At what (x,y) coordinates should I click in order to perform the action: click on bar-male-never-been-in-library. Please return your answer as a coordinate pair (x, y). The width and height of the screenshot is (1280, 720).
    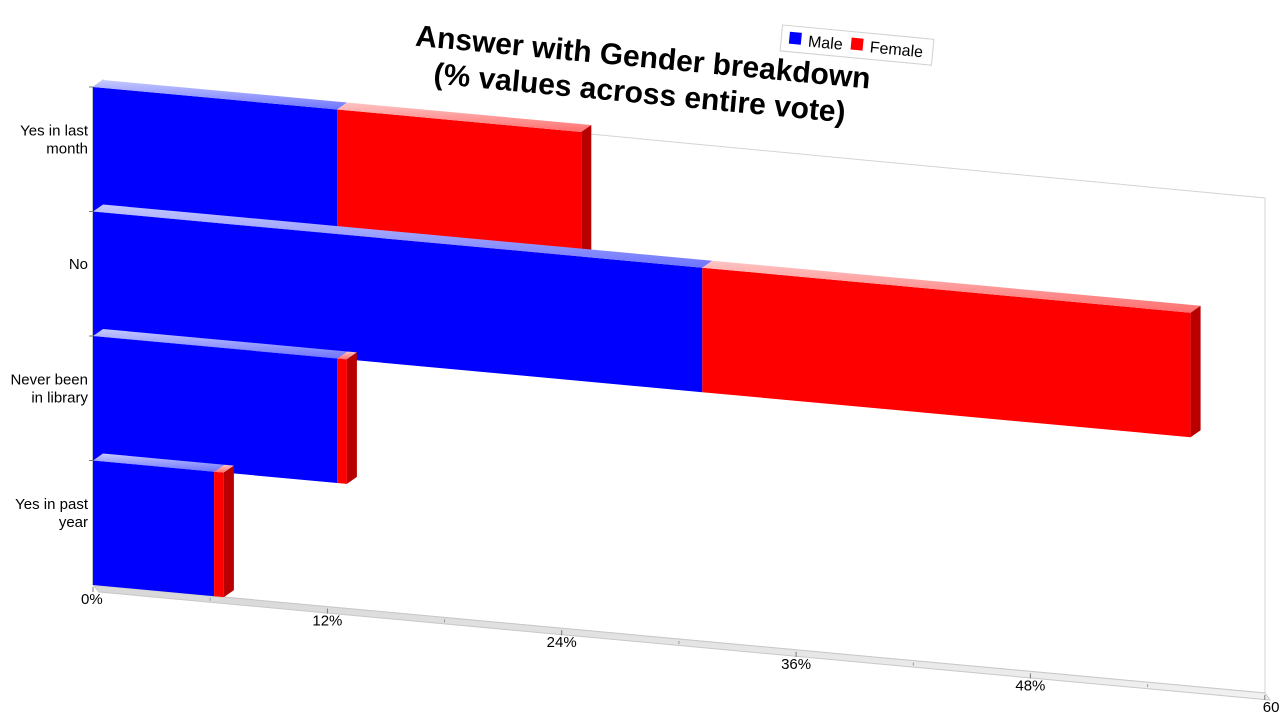
    Looking at the image, I should click on (215, 409).